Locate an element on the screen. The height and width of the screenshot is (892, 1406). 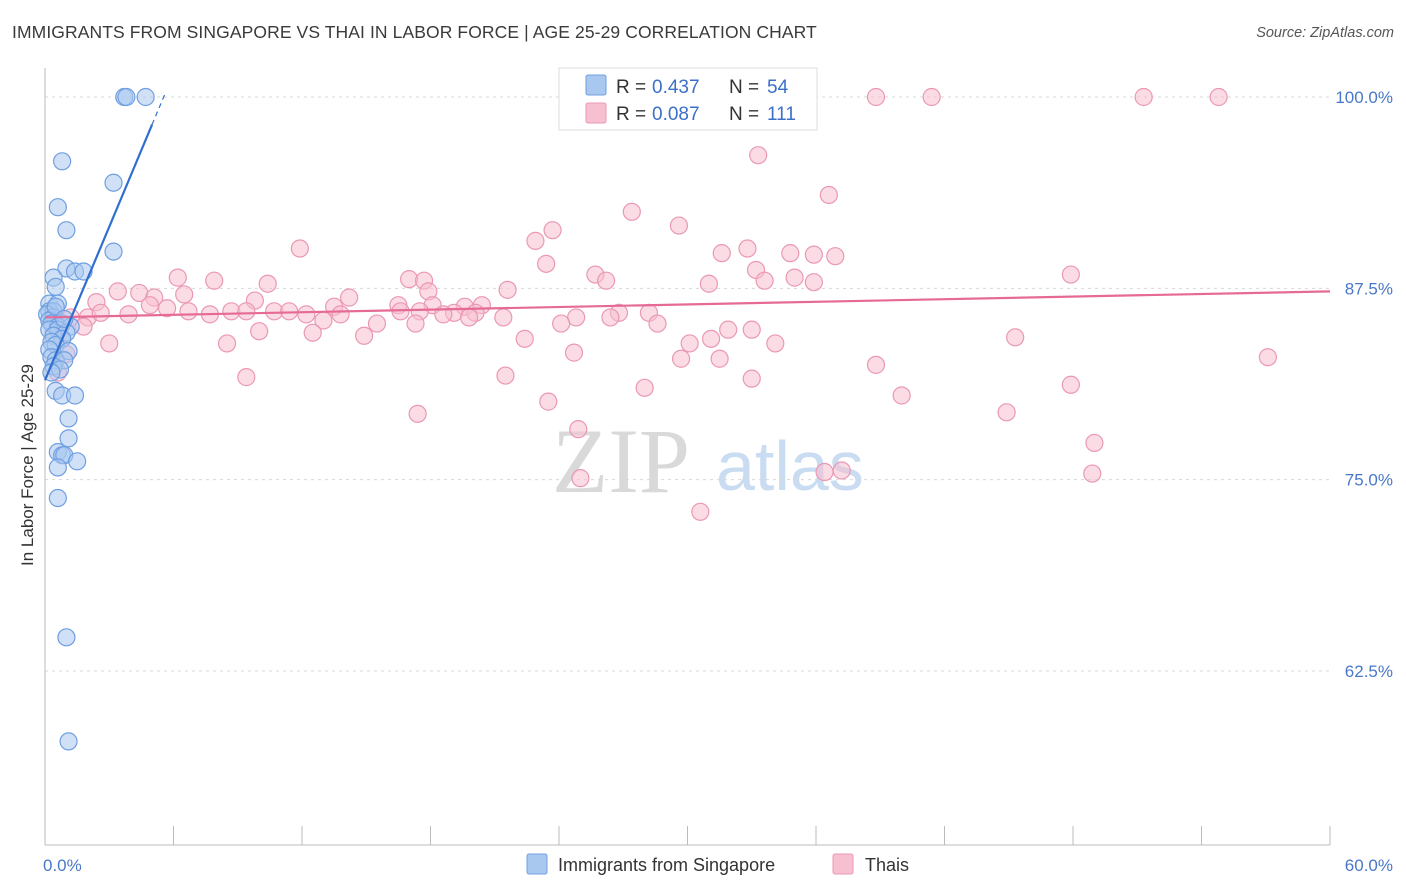
legend-n-value-thai: 111 is located at coordinates (781, 114).